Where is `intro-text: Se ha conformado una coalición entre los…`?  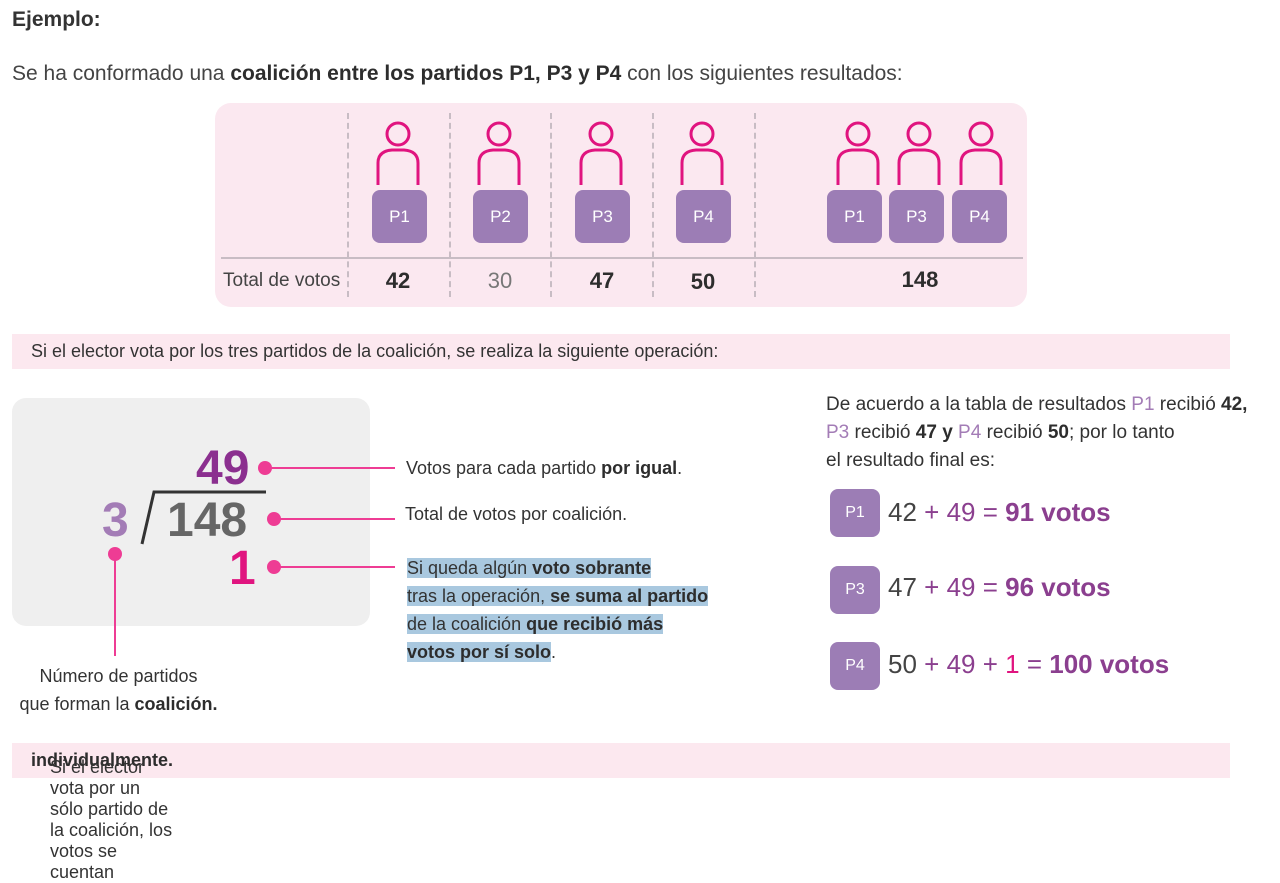 intro-text: Se ha conformado una coalición entre los… is located at coordinates (457, 73).